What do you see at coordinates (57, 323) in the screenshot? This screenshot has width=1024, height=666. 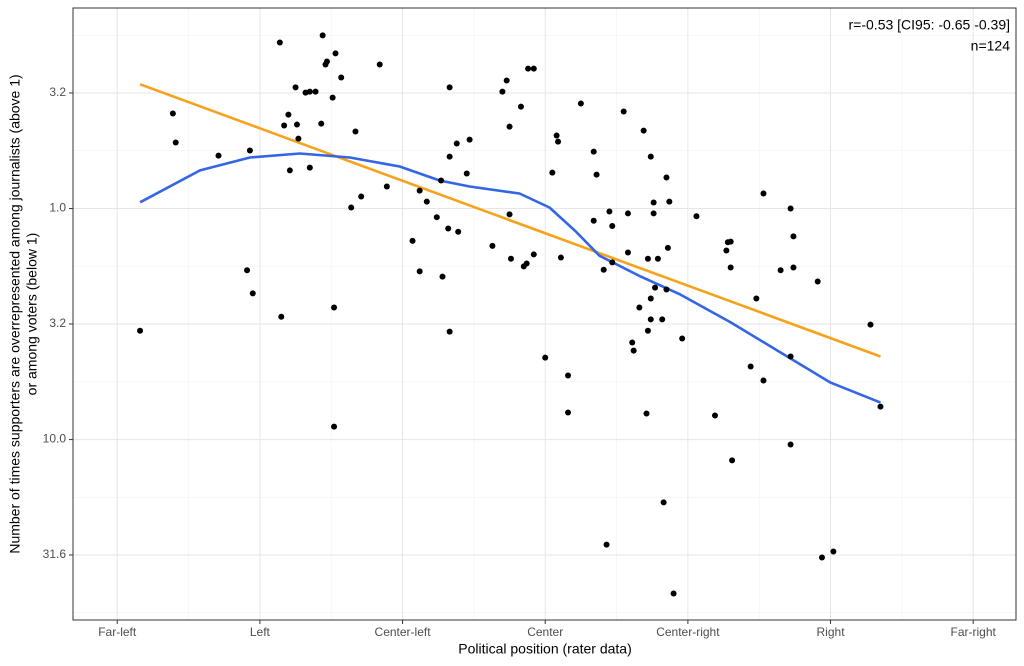 I see `y-tick-label: 3.2` at bounding box center [57, 323].